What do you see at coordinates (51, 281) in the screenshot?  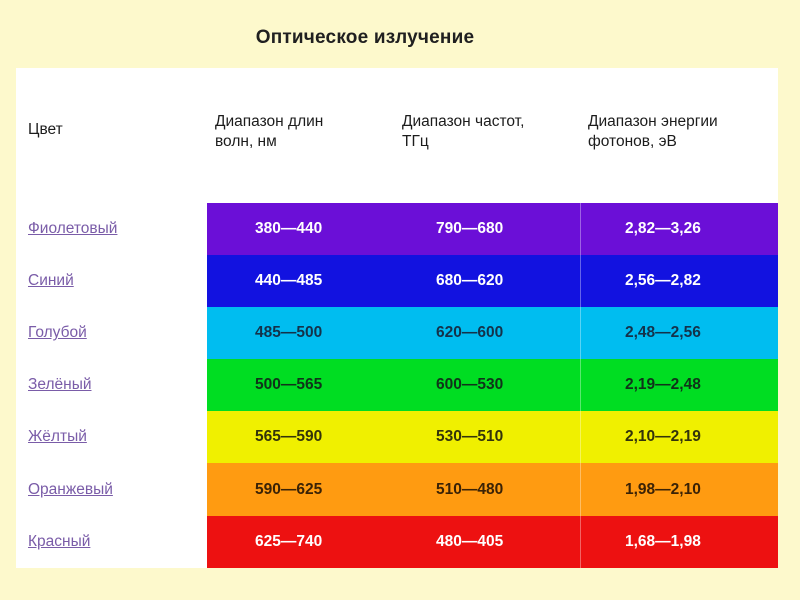 I see `color-name-link: Синий` at bounding box center [51, 281].